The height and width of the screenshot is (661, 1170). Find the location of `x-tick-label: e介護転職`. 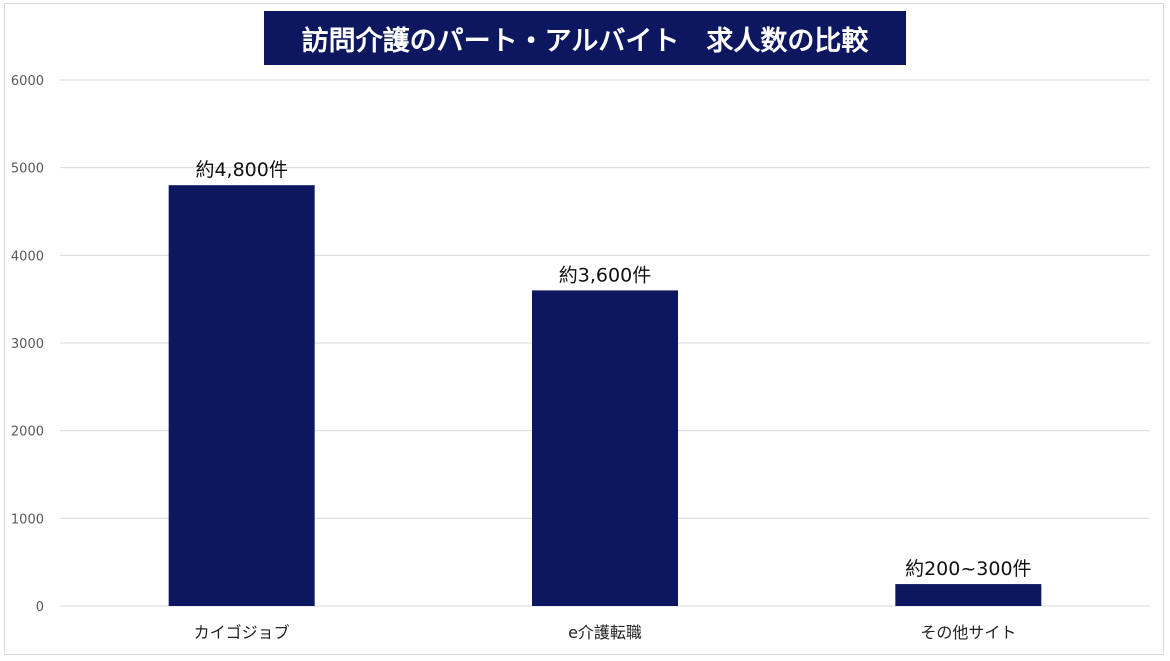

x-tick-label: e介護転職 is located at coordinates (605, 632).